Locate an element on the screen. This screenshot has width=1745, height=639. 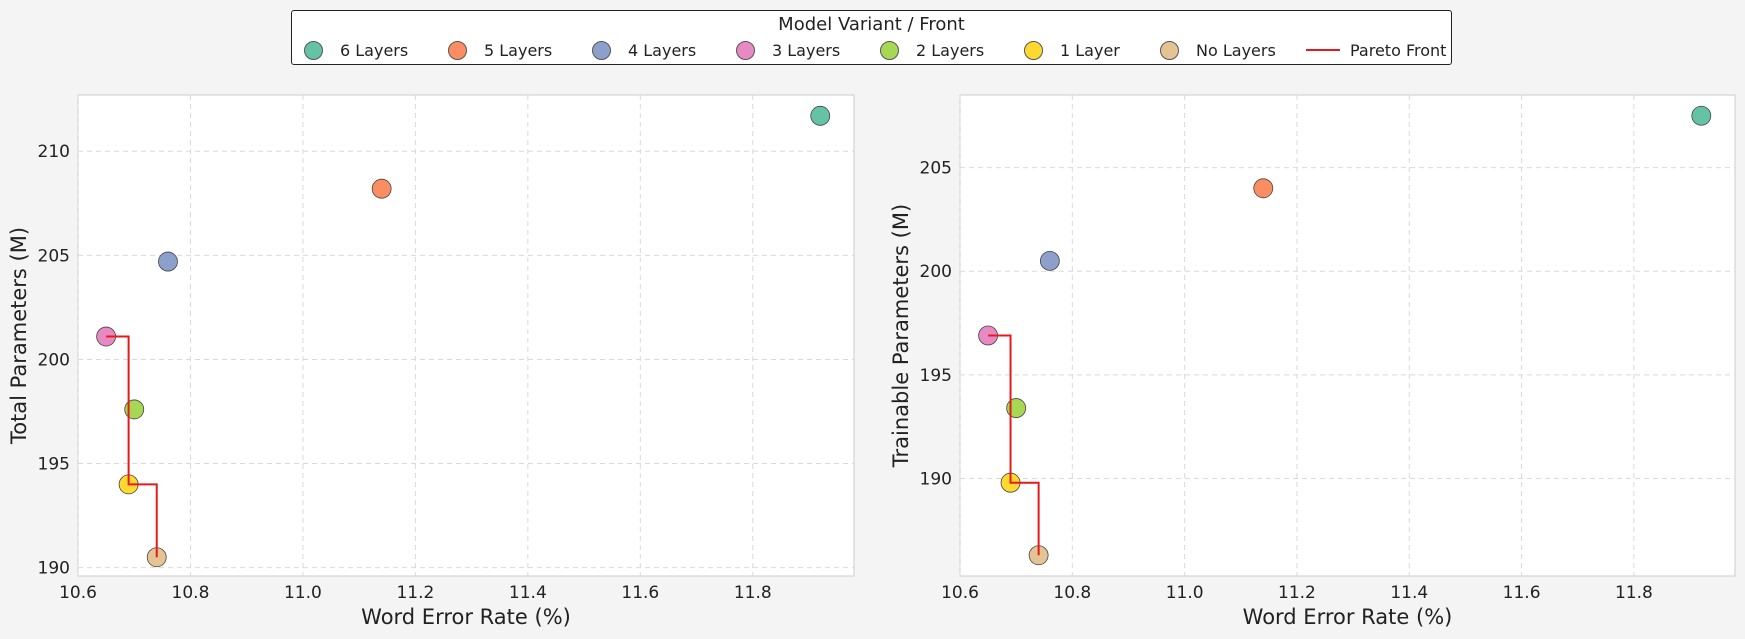
legend-marker-3-layers is located at coordinates (745, 50).